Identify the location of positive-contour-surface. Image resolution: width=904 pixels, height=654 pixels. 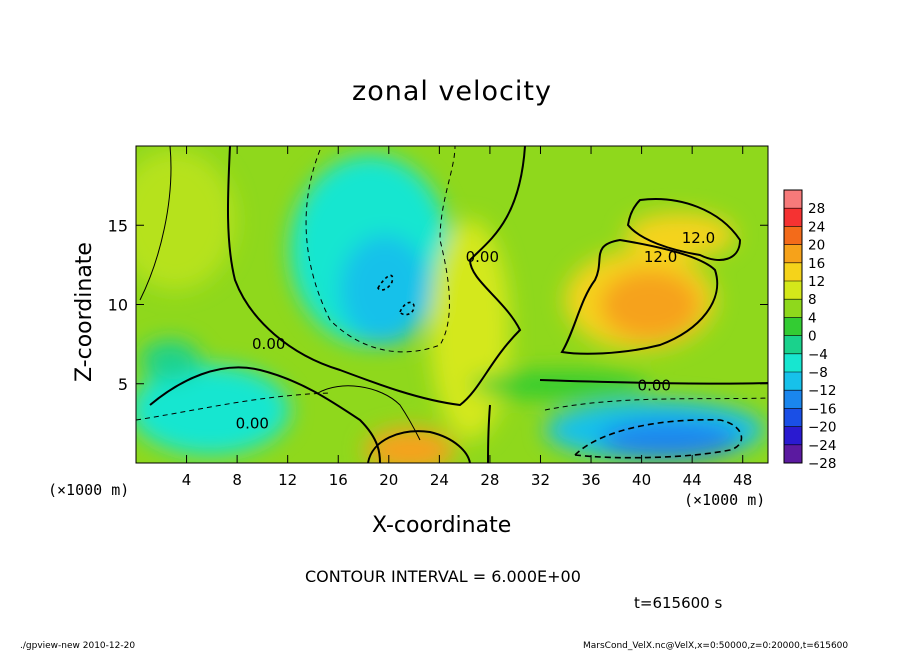
(369, 413).